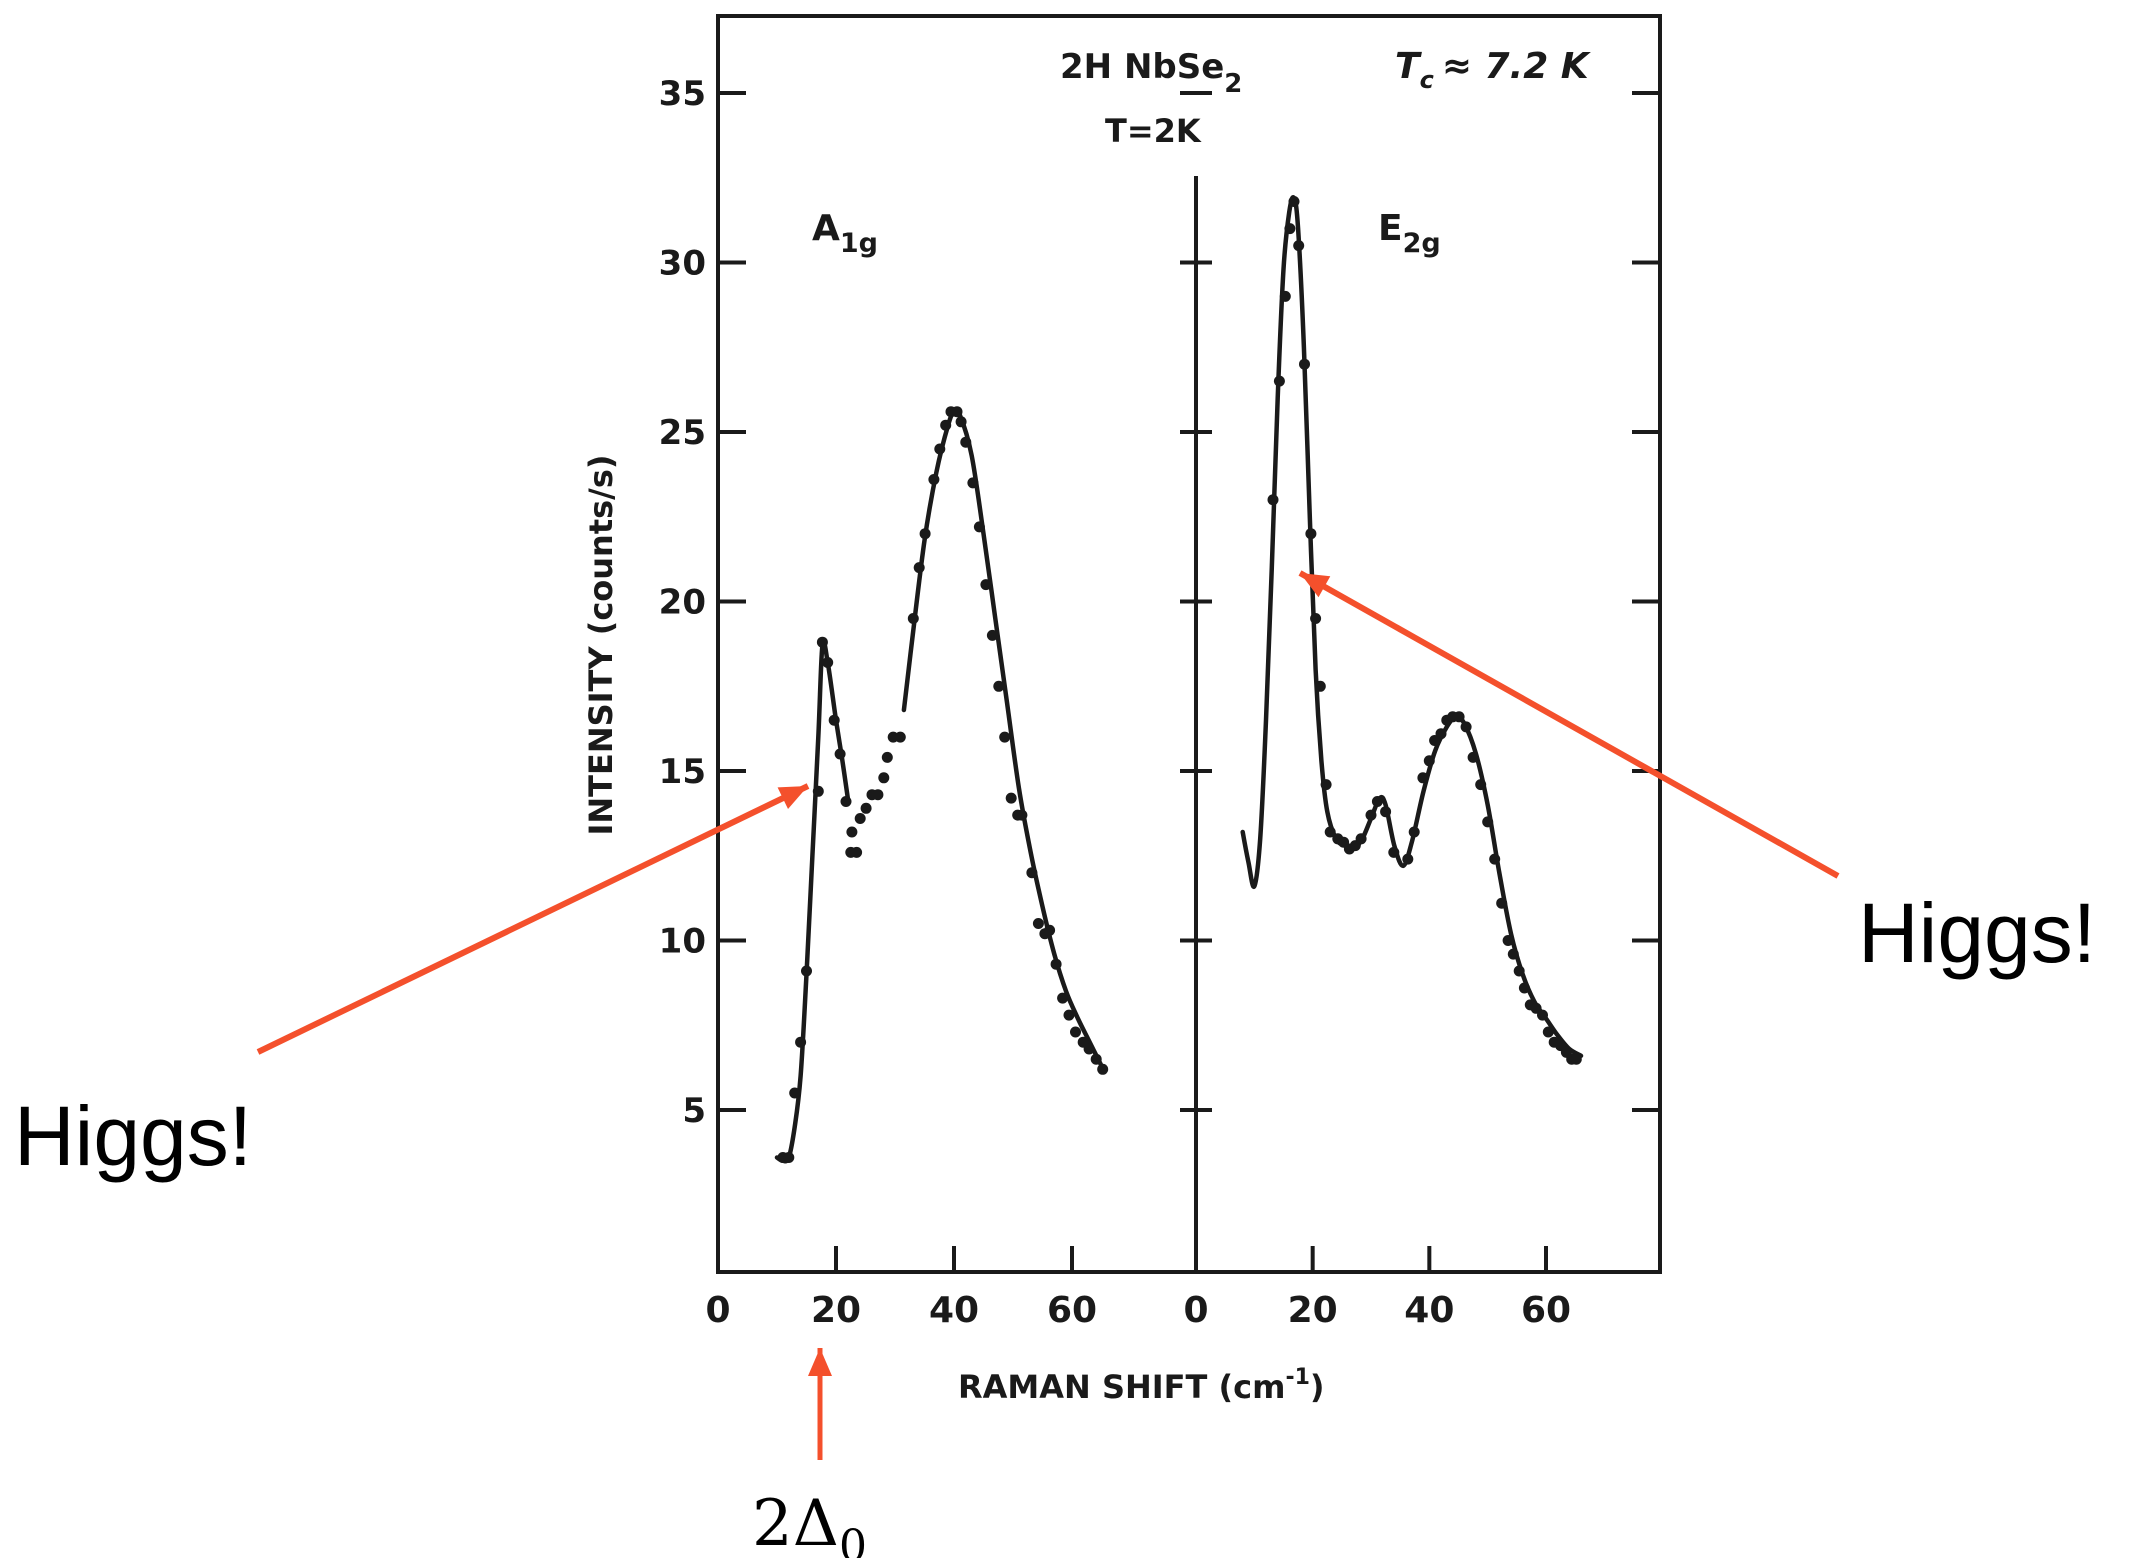 This screenshot has width=2139, height=1558. Describe the element at coordinates (133, 1136) in the screenshot. I see `left-higgs-label: Higgs!` at that location.